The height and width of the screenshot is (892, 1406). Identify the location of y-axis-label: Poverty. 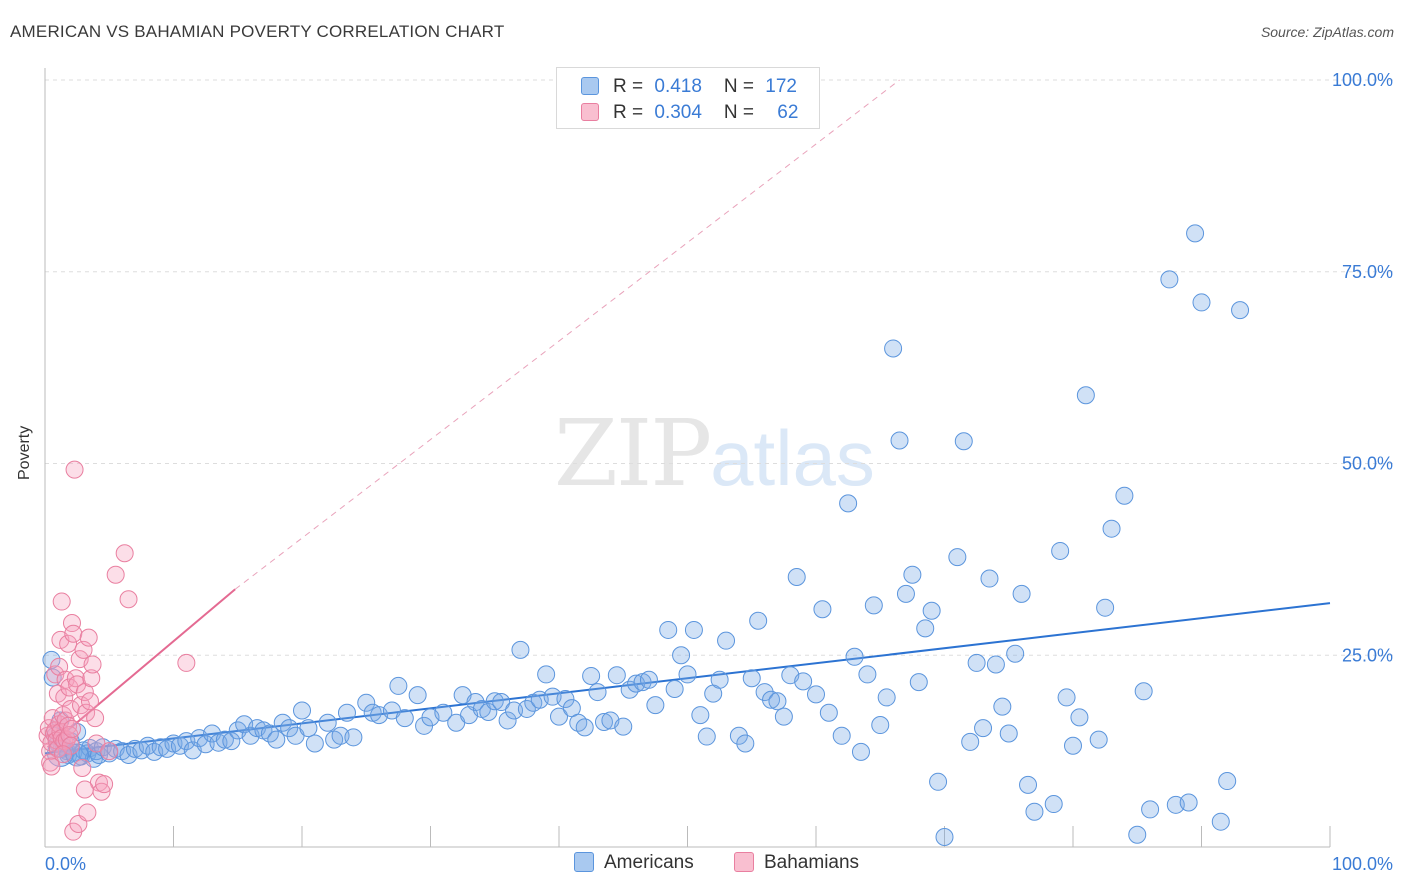
(24, 452).